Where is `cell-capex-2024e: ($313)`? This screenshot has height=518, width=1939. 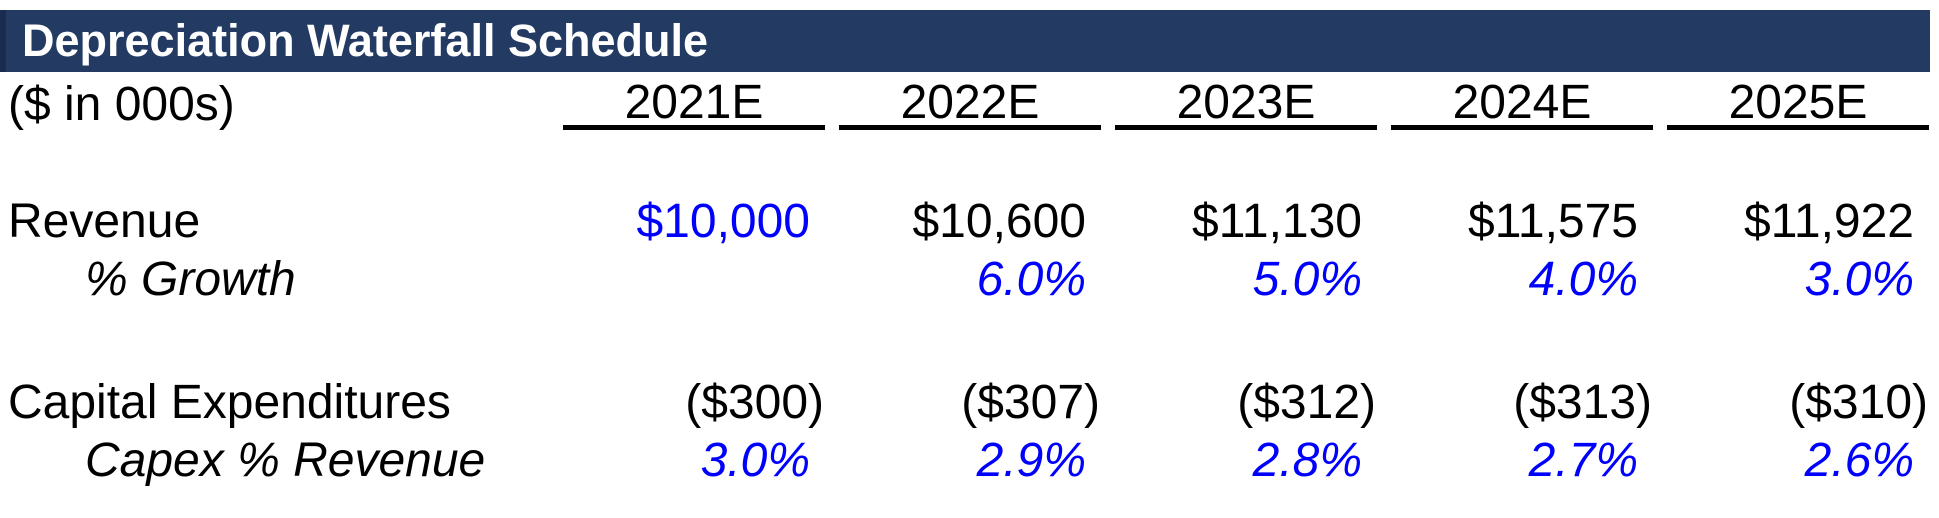
cell-capex-2024e: ($313) is located at coordinates (1582, 402).